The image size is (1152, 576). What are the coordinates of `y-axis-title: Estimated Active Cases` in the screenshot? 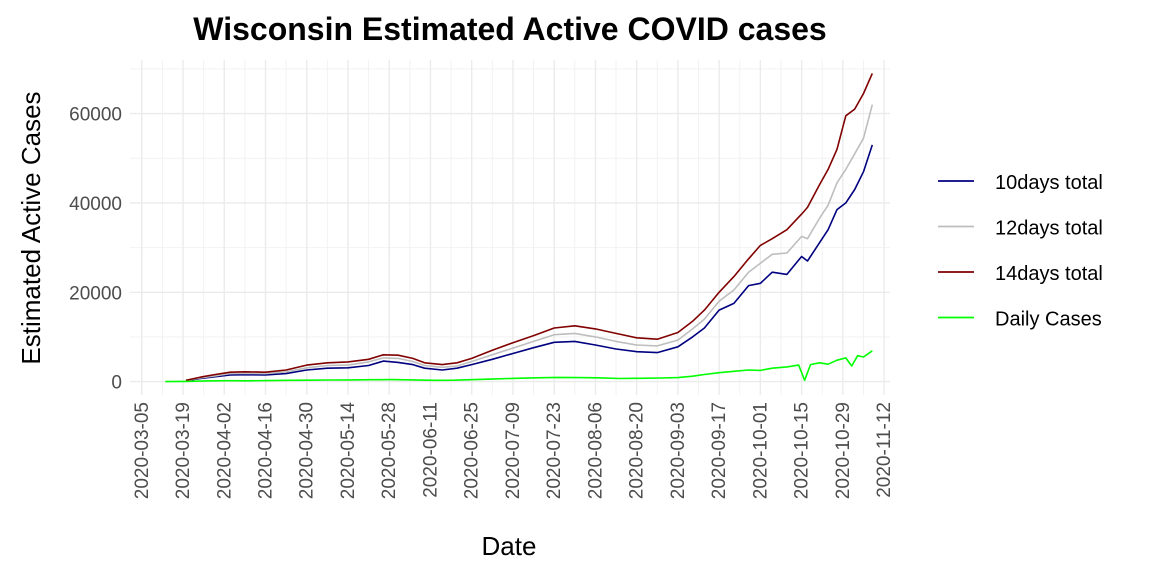 It's located at (31, 227).